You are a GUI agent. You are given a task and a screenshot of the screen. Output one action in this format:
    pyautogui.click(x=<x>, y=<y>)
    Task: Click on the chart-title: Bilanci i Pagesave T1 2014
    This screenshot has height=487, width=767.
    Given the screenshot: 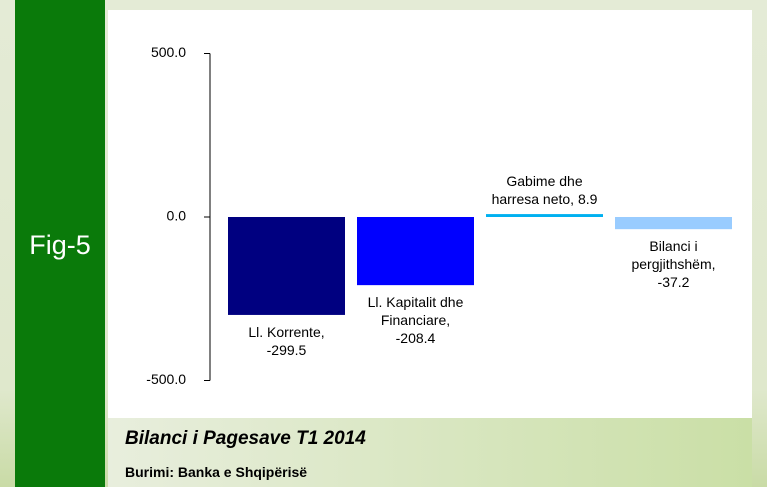 What is the action you would take?
    pyautogui.click(x=245, y=438)
    